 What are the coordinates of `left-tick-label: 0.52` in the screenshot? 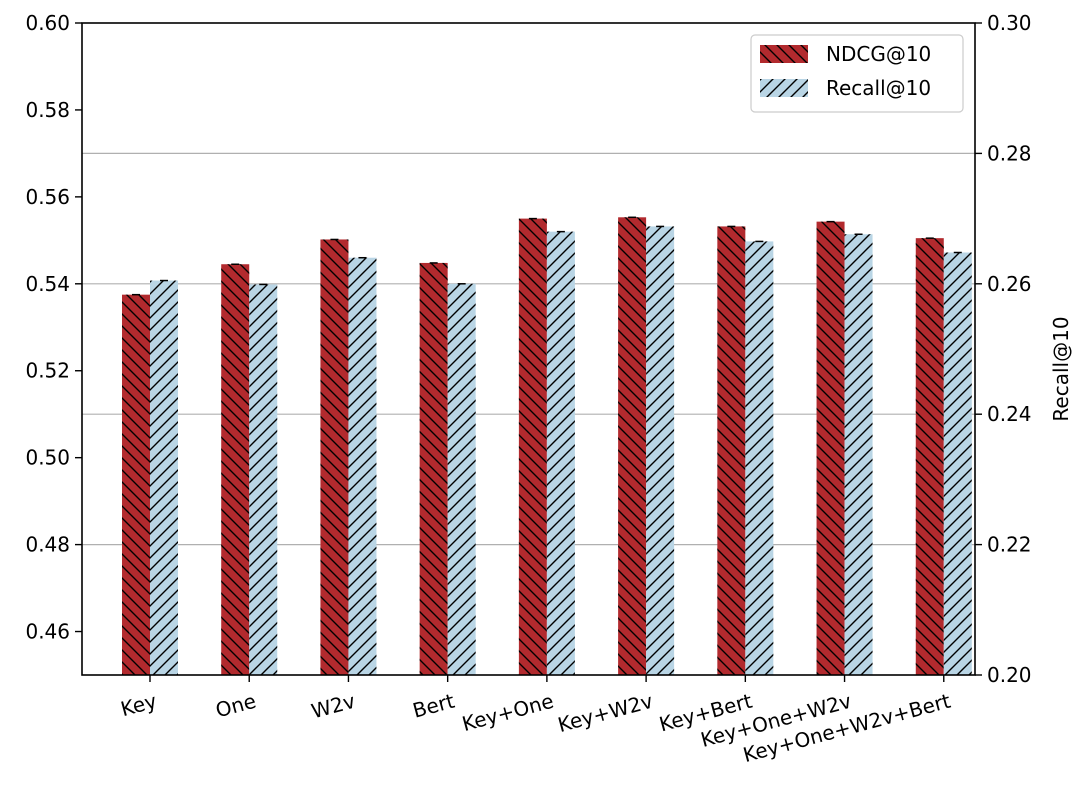 It's located at (47, 371).